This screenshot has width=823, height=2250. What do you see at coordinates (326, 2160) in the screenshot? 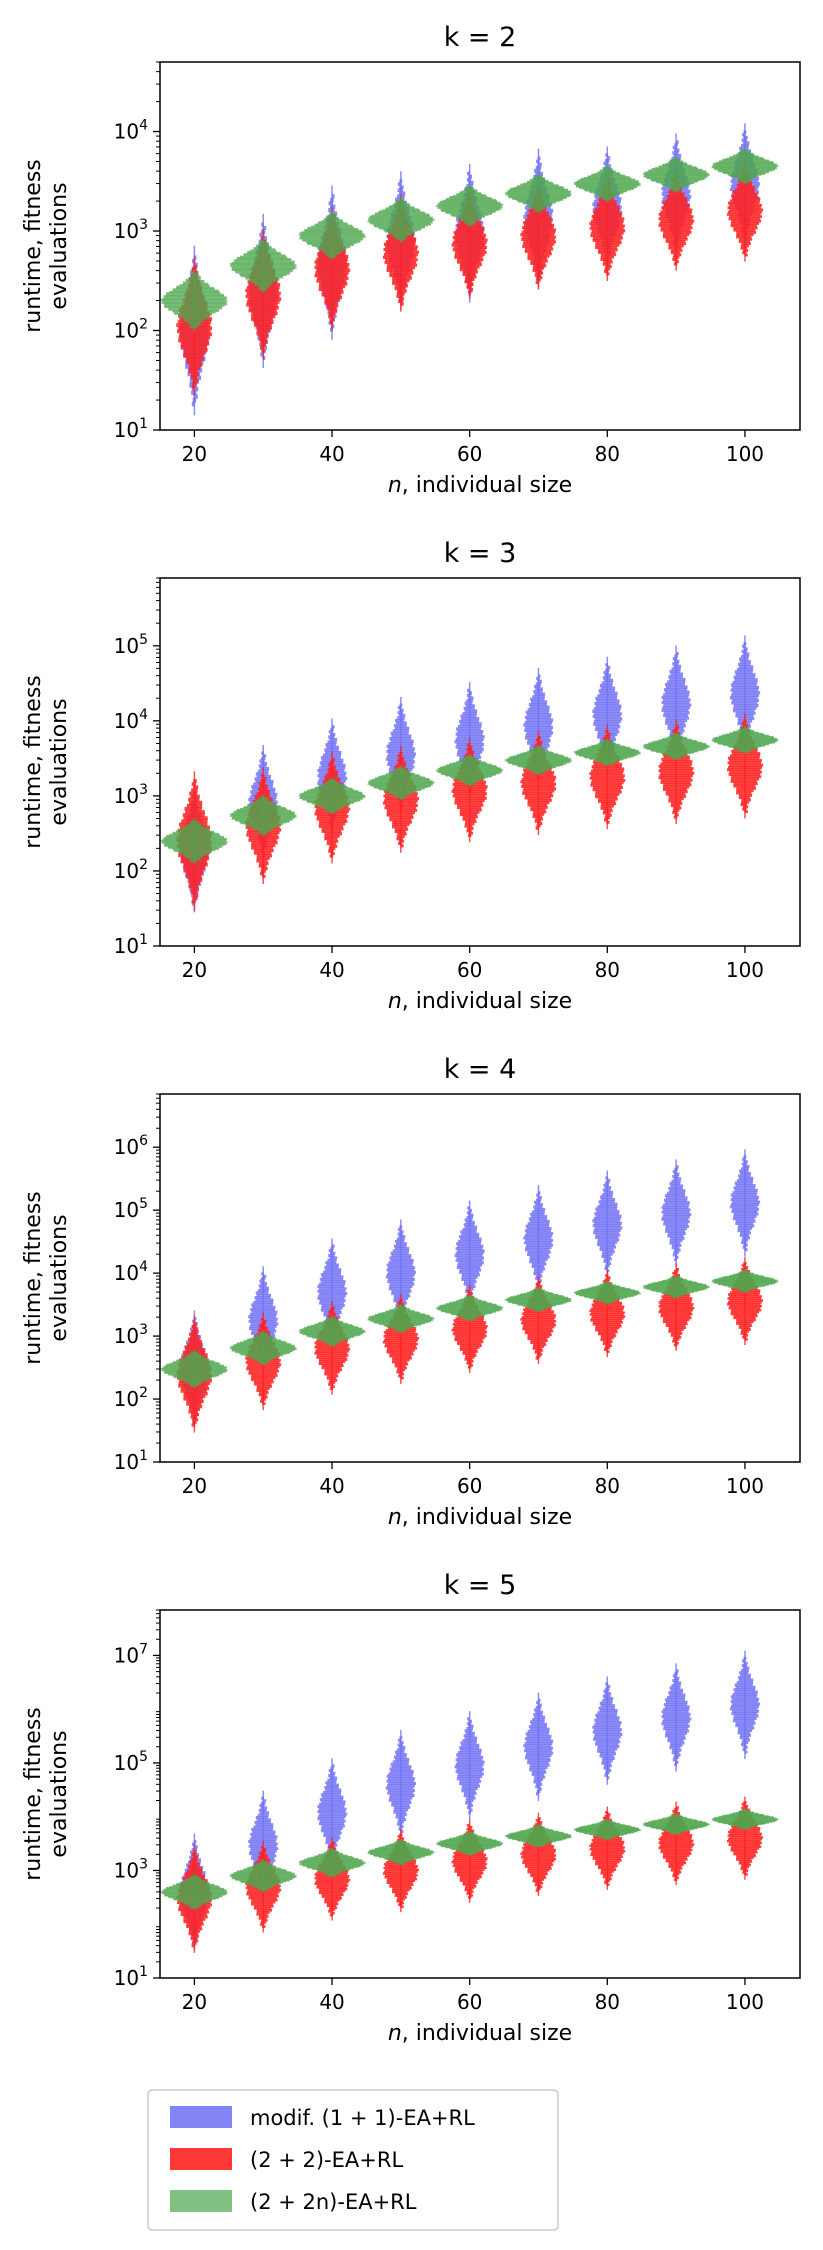
I see `legend-label-22: (2 + 2)-EA+RL` at bounding box center [326, 2160].